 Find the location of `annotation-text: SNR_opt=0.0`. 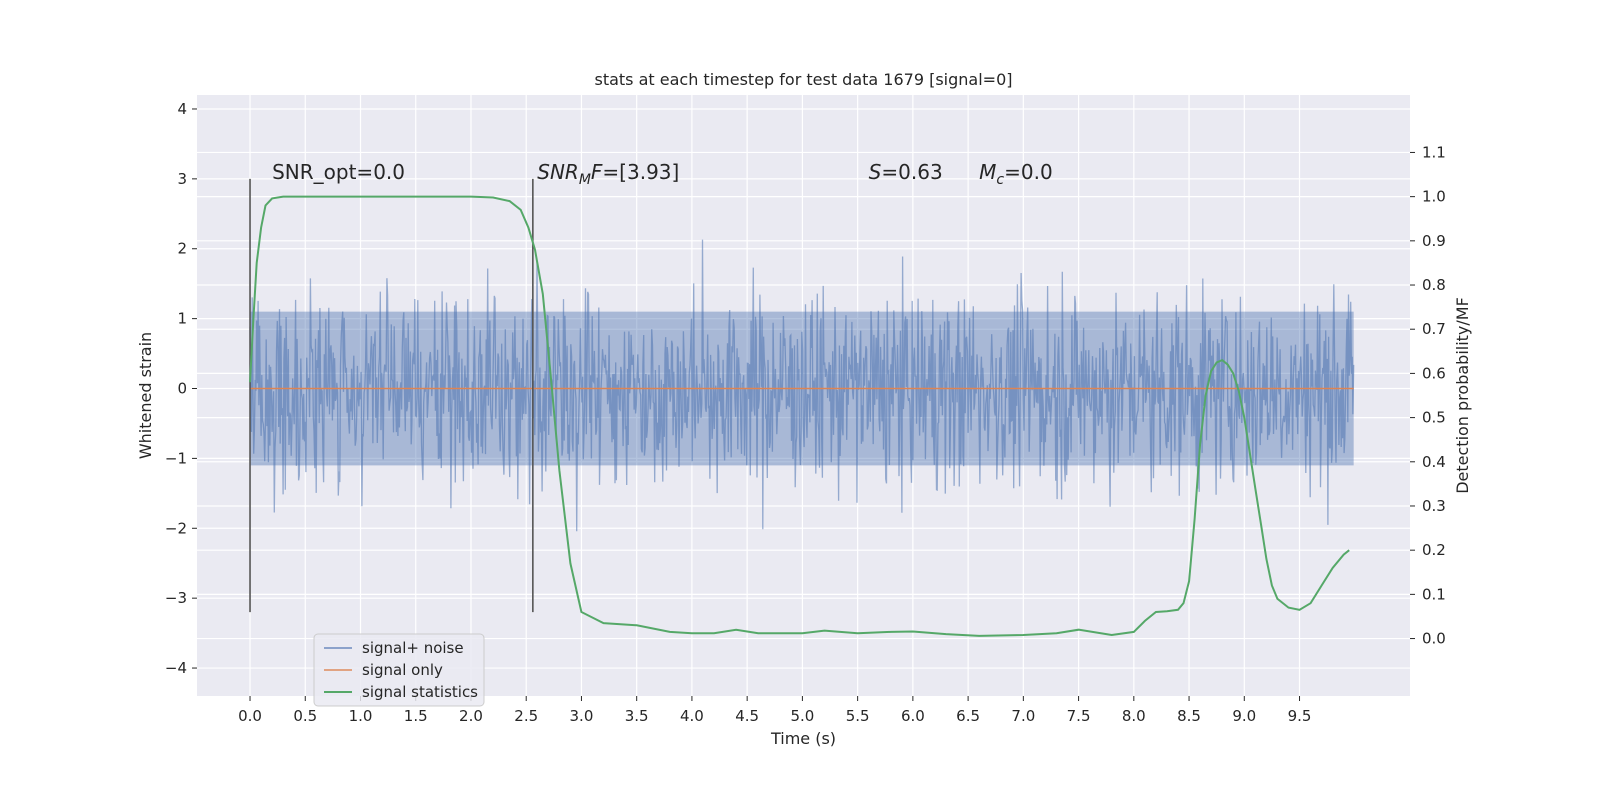

annotation-text: SNR_opt=0.0 is located at coordinates (338, 172).